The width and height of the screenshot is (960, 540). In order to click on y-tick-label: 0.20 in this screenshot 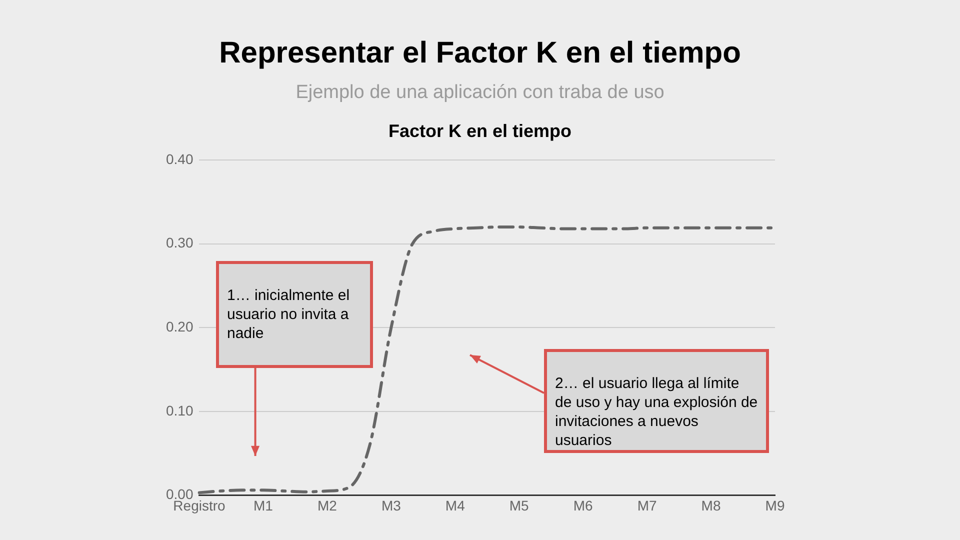, I will do `click(180, 326)`.